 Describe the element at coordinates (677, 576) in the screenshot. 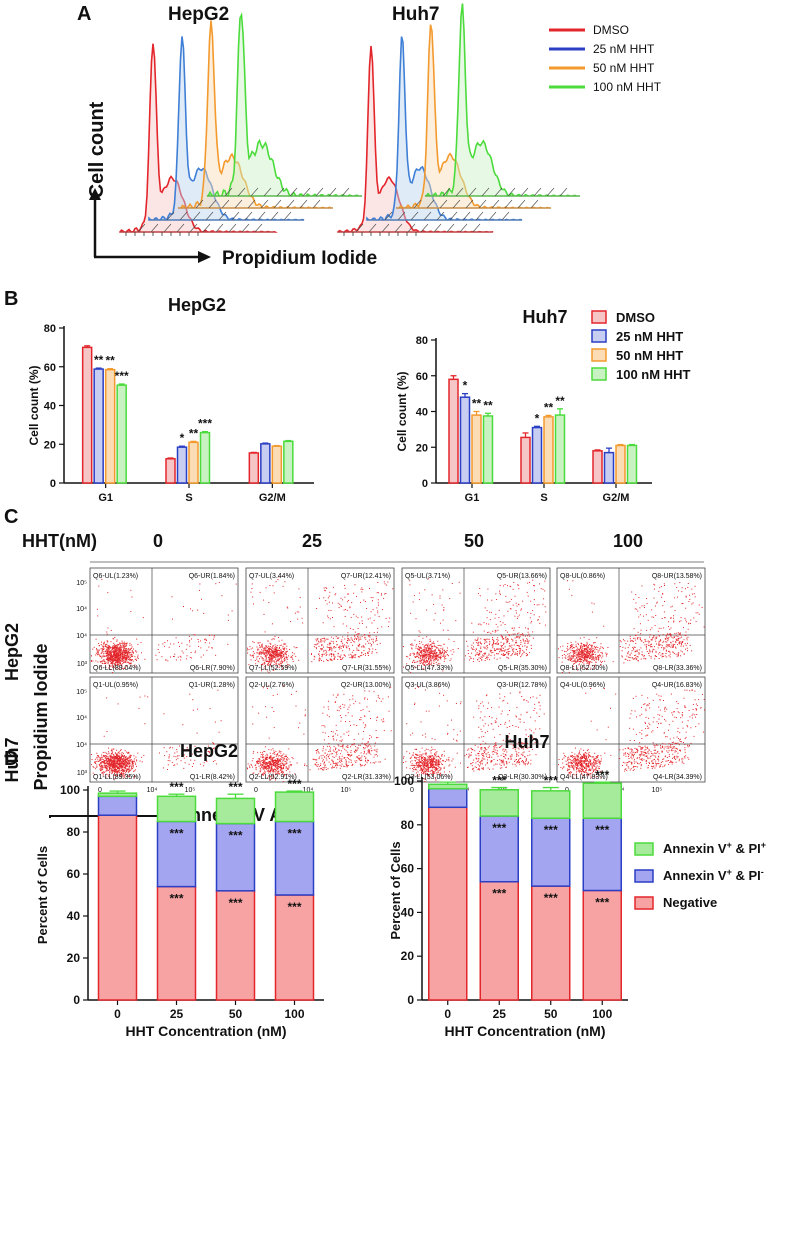

I see `quadrant-ur-label: Q8-UR(13.58%)` at that location.